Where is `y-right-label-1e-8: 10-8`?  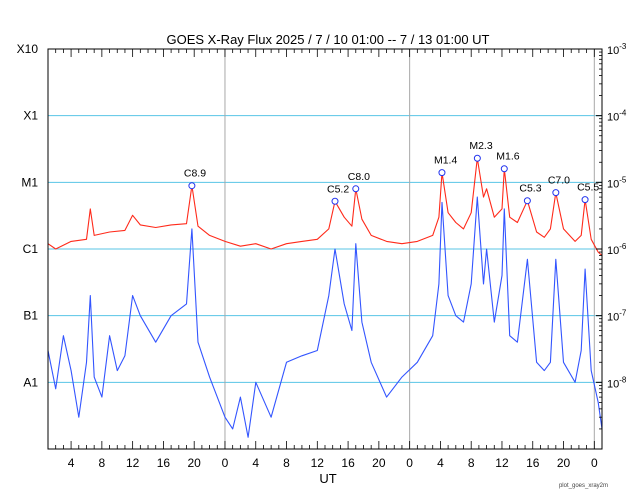 y-right-label-1e-8: 10-8 is located at coordinates (617, 382).